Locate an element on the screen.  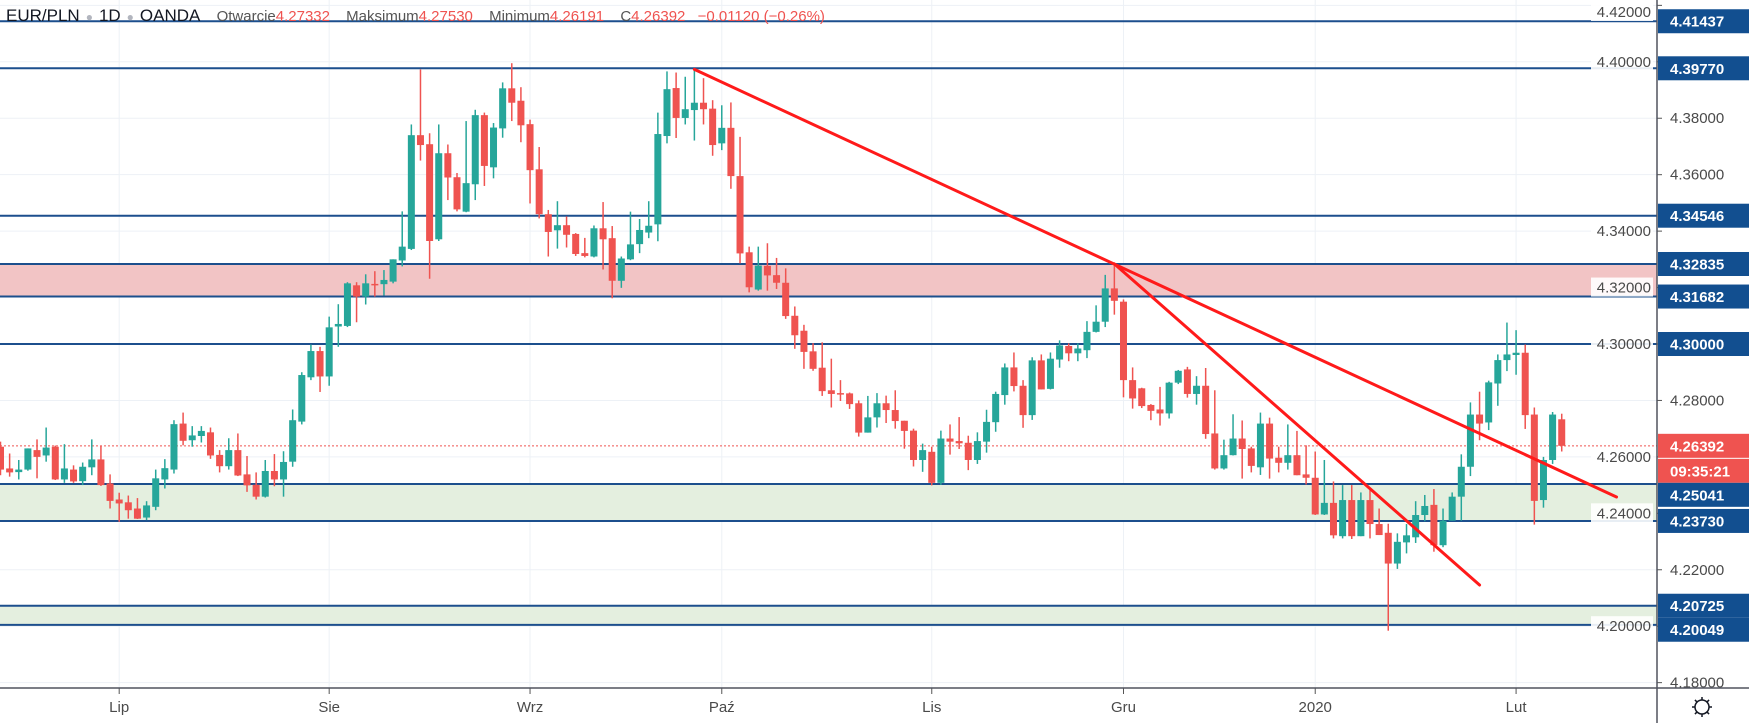
y-tick-label: 4.22000 is located at coordinates (1697, 570).